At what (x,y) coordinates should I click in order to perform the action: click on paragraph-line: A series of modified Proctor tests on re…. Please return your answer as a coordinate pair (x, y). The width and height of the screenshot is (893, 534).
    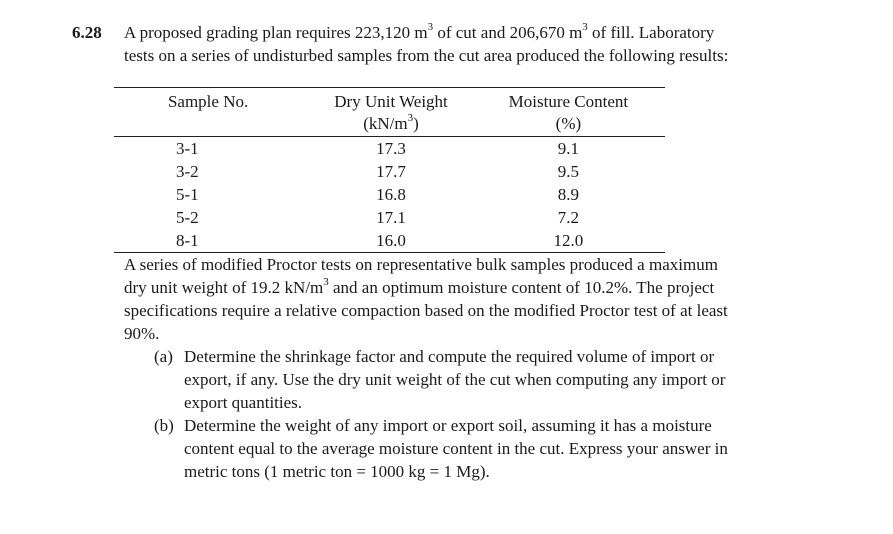
    Looking at the image, I should click on (421, 264).